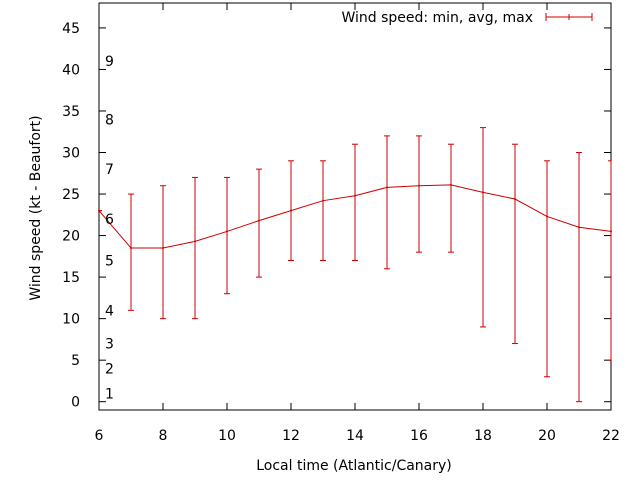 The image size is (640, 480). I want to click on x-tick-label: 16, so click(419, 436).